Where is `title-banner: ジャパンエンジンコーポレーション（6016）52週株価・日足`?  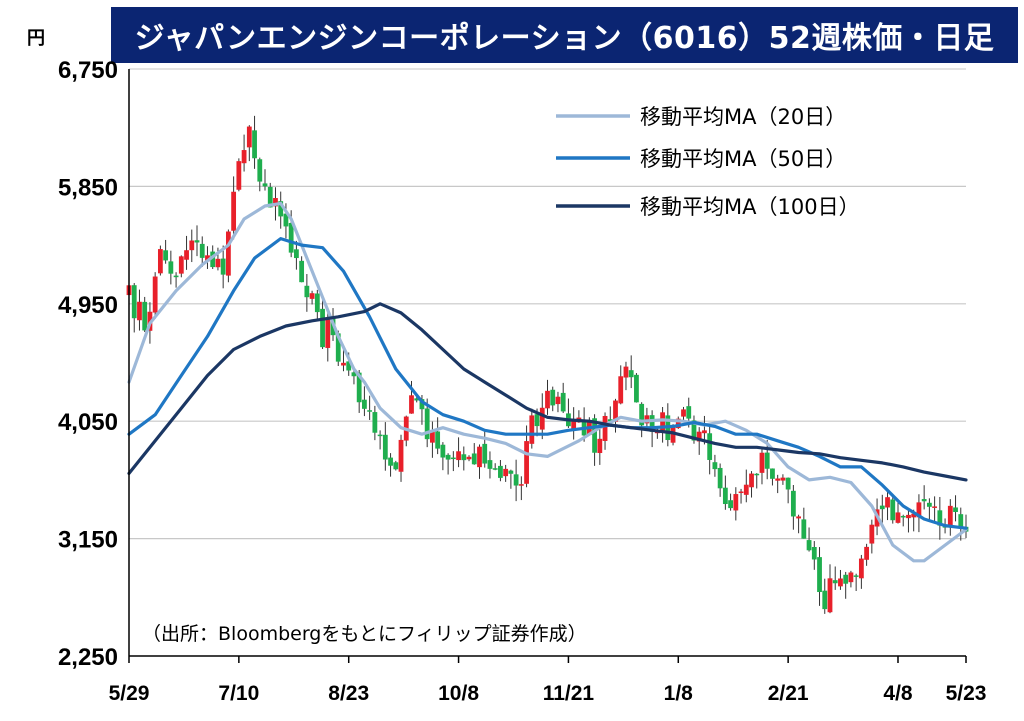
title-banner: ジャパンエンジンコーポレーション（6016）52週株価・日足 is located at coordinates (564, 35).